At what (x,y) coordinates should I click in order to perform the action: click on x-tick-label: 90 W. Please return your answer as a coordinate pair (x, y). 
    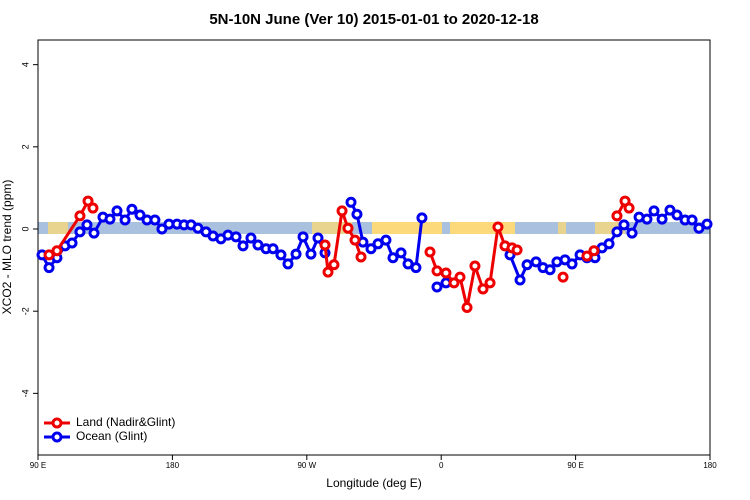
    Looking at the image, I should click on (306, 465).